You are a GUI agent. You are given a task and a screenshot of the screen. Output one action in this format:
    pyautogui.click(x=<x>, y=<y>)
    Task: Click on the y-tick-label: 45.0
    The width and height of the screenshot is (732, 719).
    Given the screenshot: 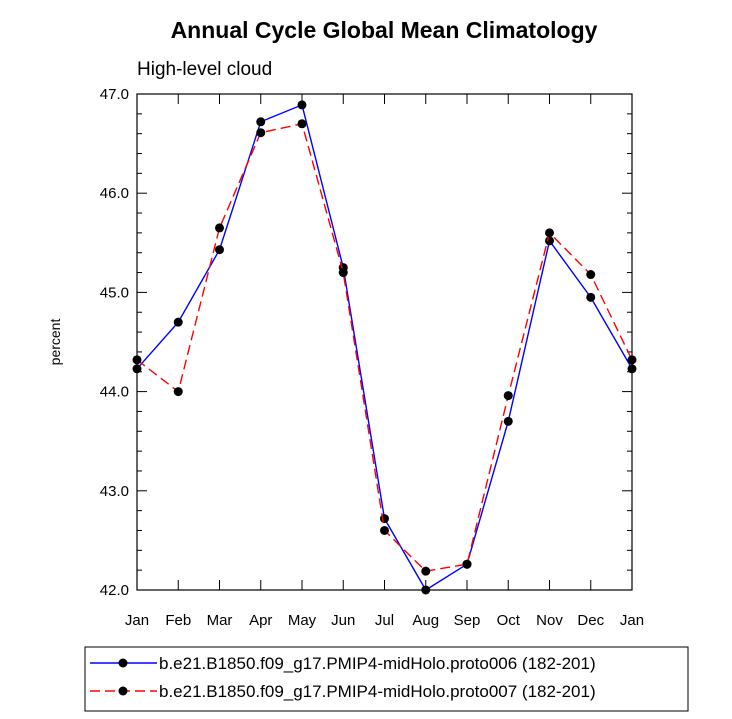 What is the action you would take?
    pyautogui.click(x=114, y=292)
    